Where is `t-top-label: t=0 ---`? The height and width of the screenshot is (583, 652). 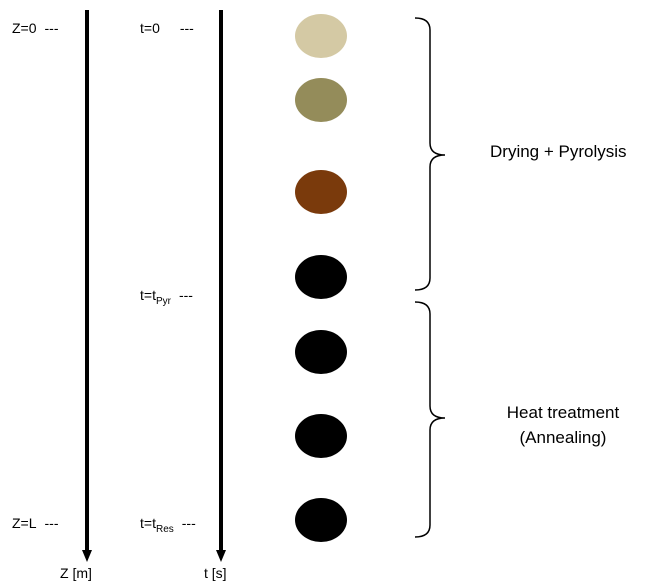
t-top-label: t=0 --- is located at coordinates (167, 28).